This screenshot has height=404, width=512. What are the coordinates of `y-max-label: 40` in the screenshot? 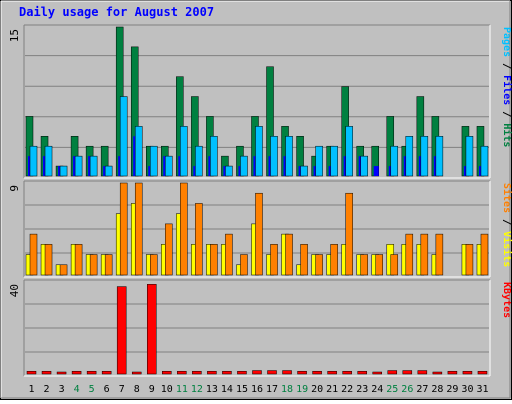 It's located at (14, 290).